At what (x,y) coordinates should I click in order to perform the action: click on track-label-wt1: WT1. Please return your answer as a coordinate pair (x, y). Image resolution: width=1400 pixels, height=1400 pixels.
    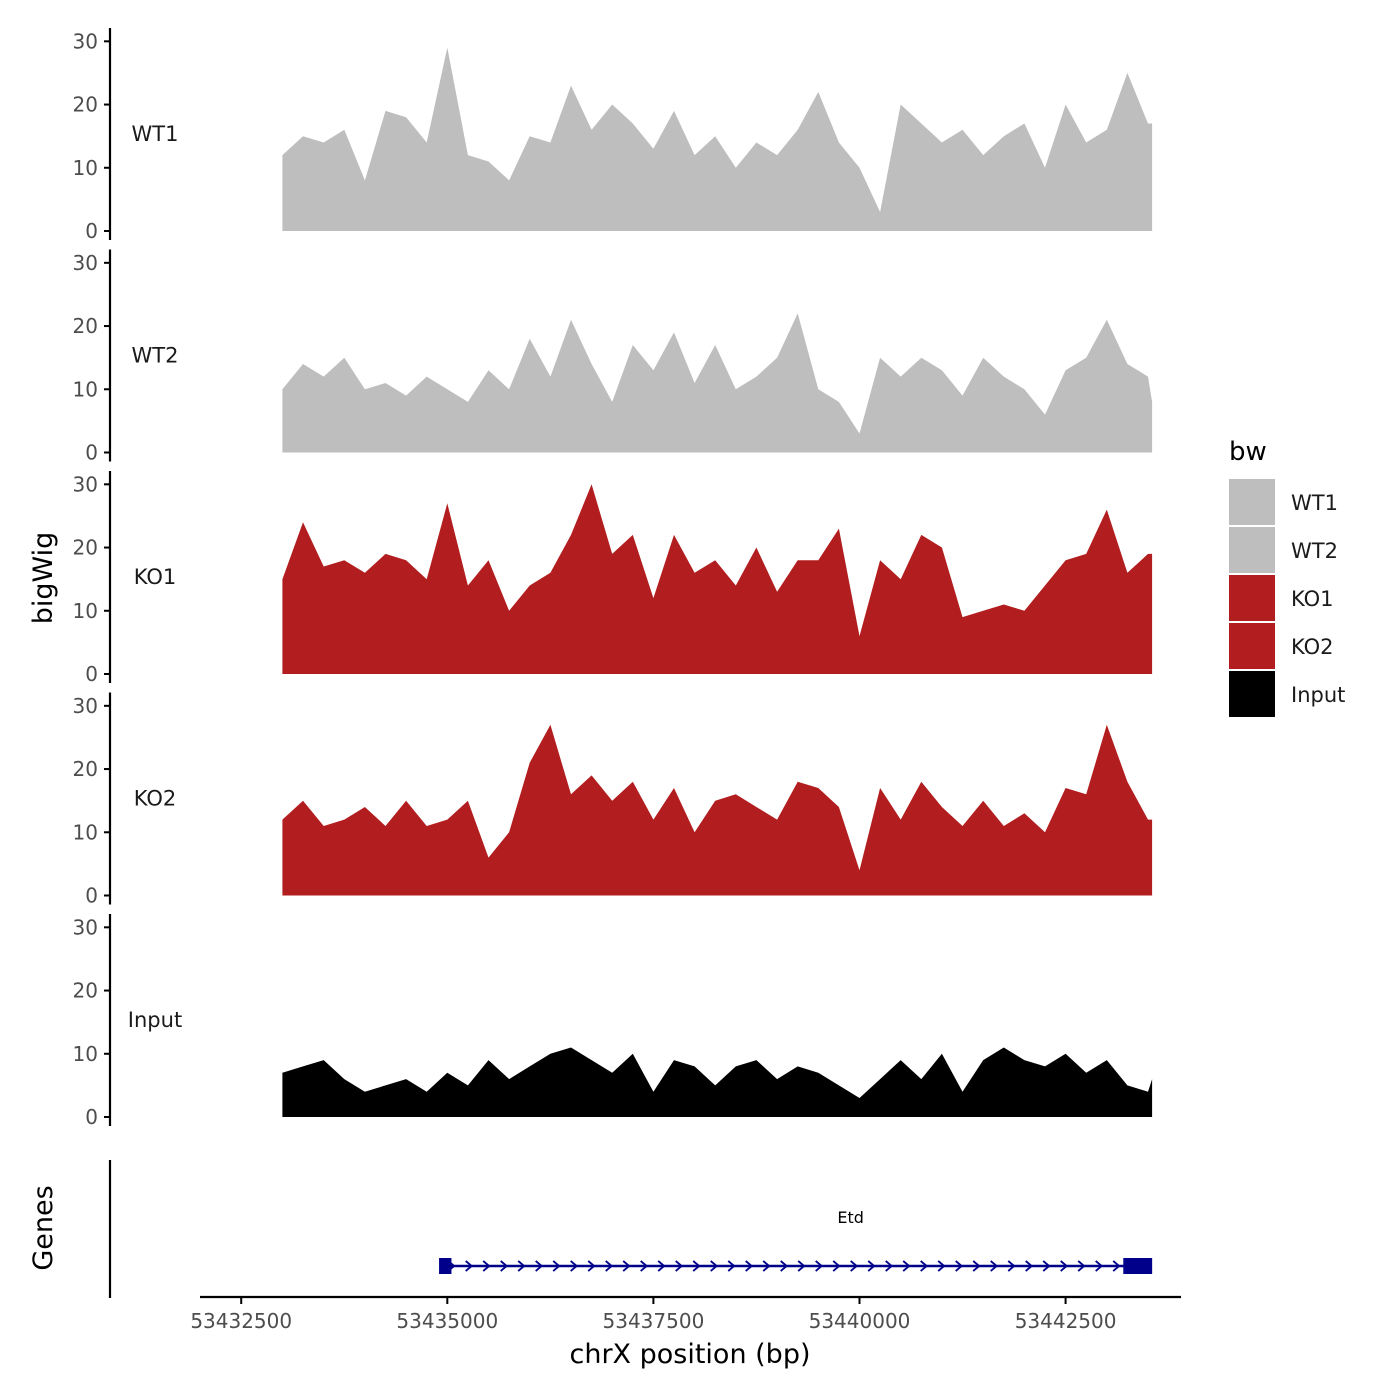
    Looking at the image, I should click on (155, 134).